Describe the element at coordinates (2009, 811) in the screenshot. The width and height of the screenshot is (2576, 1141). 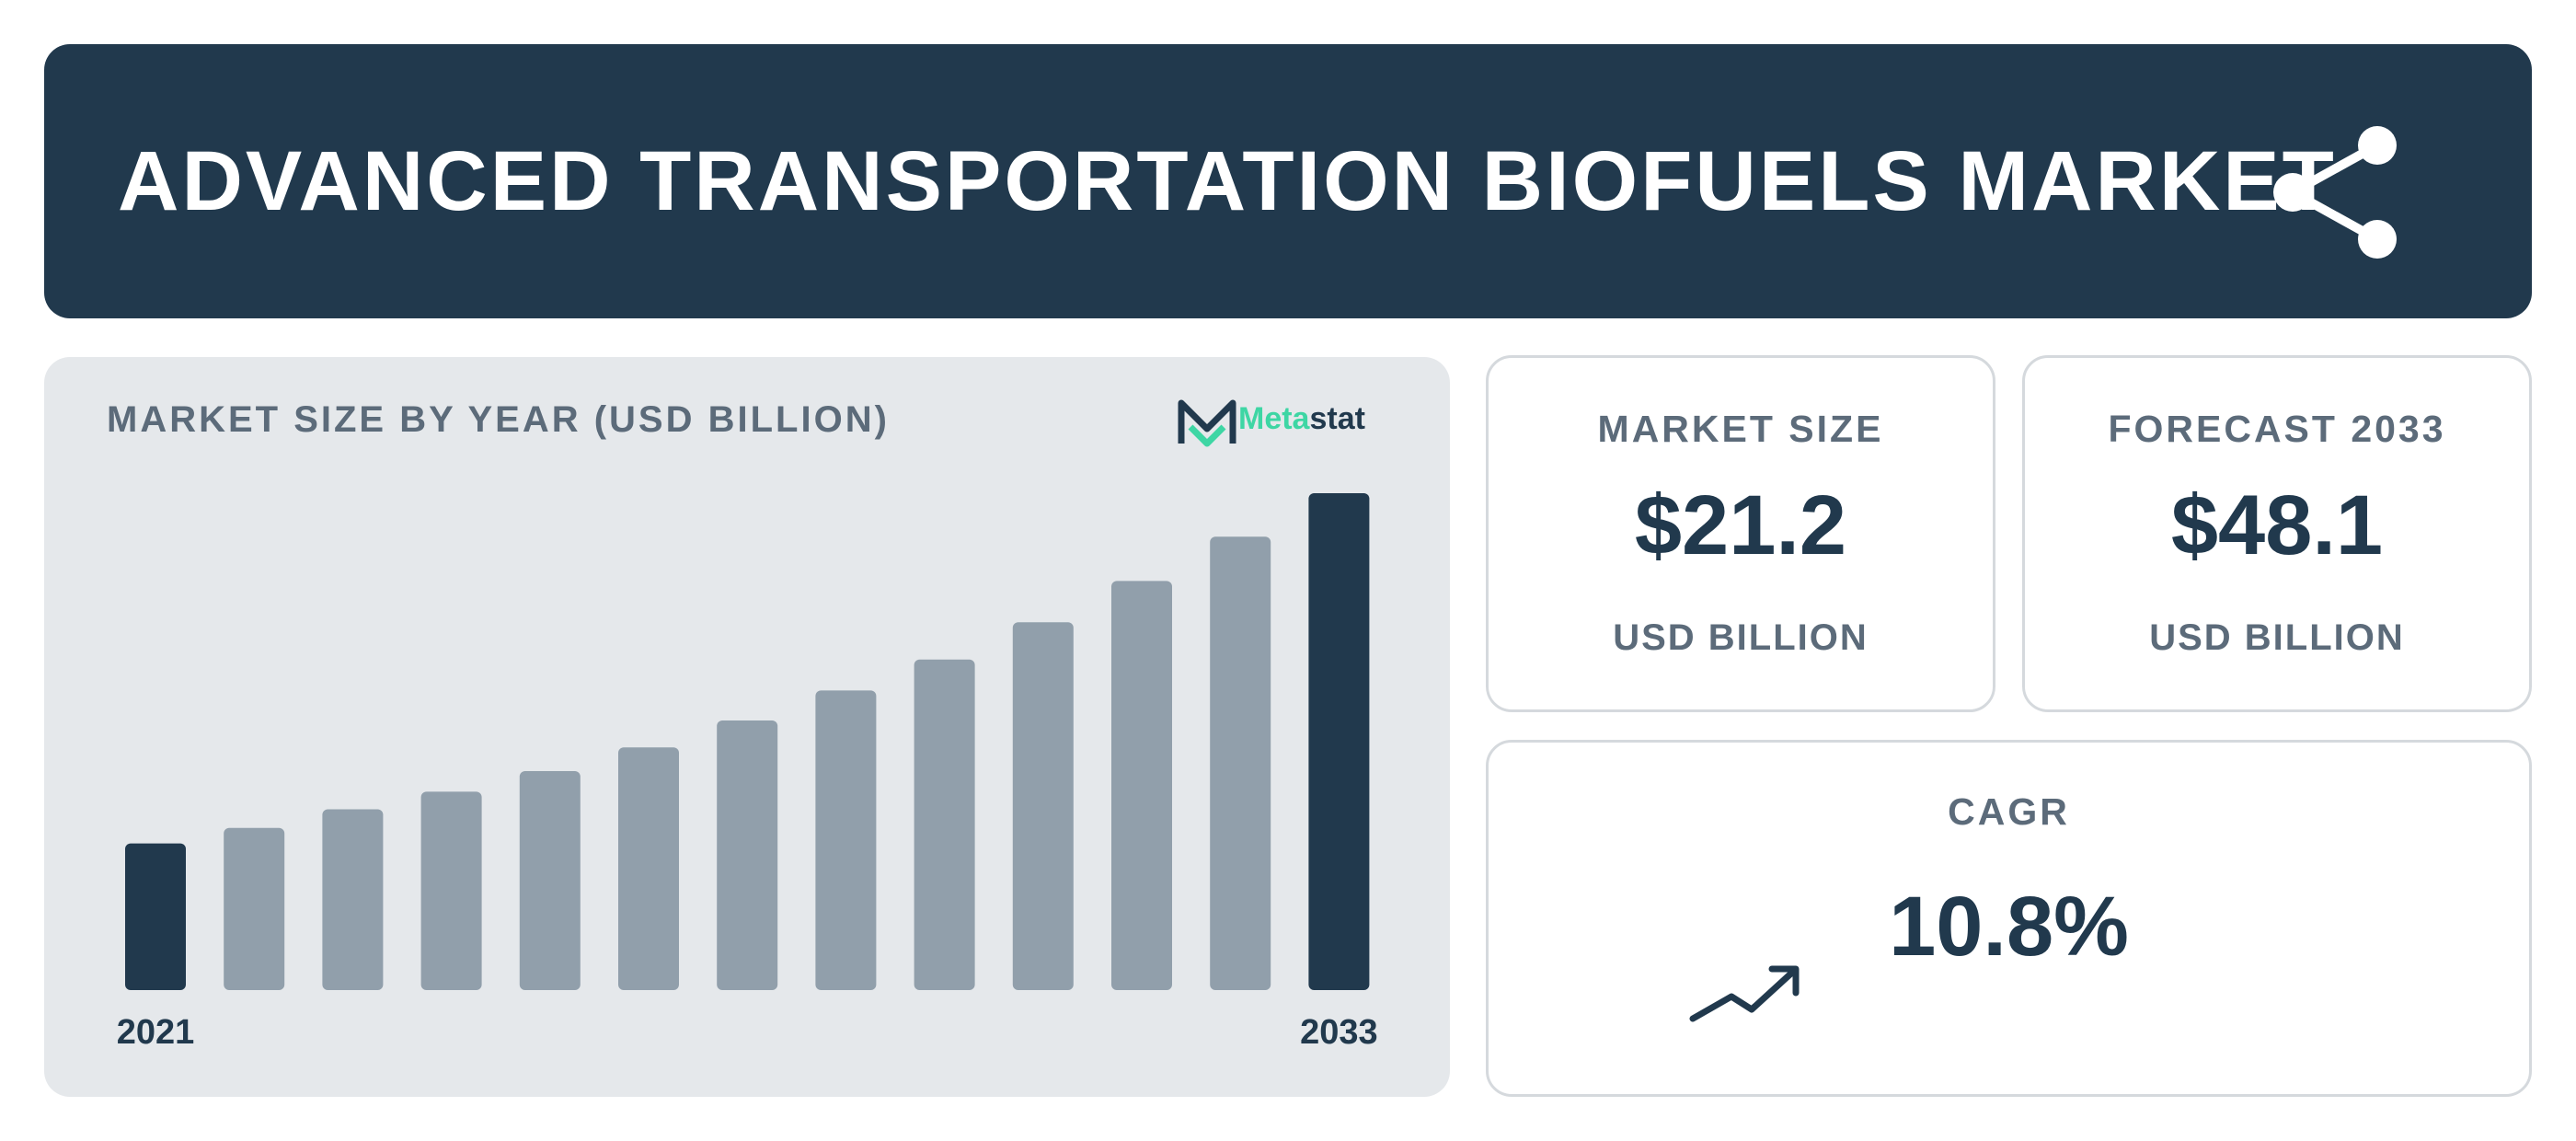
I see `cagr-label: CAGR` at that location.